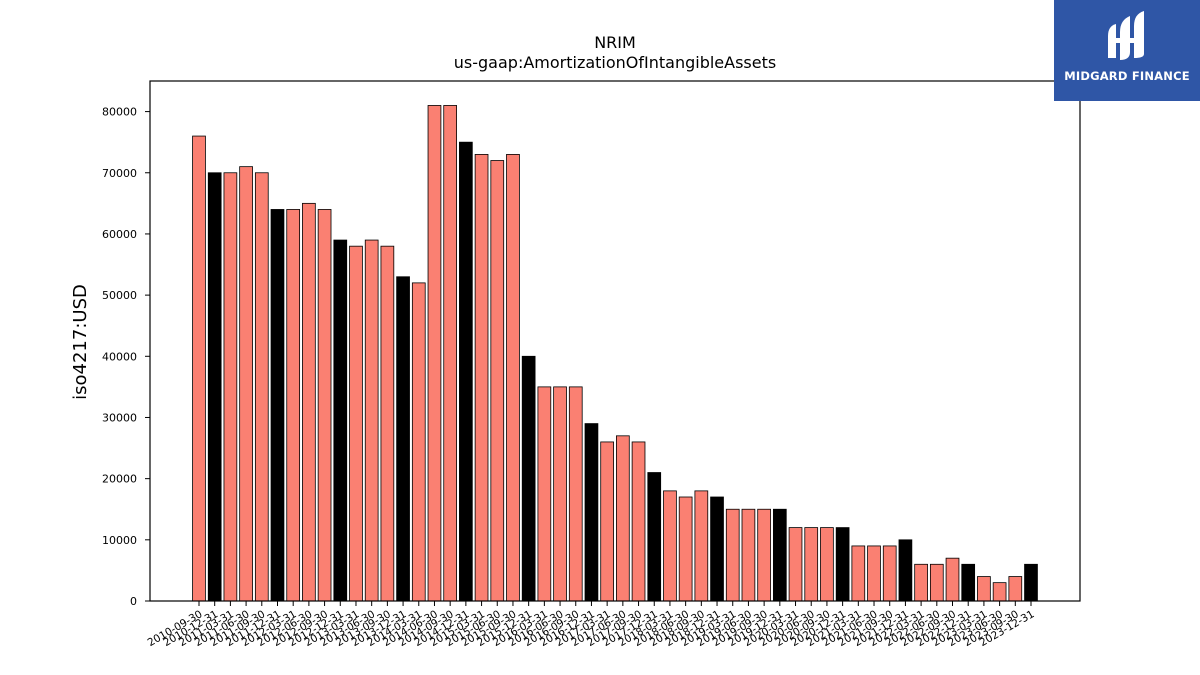 Image resolution: width=1200 pixels, height=675 pixels. Describe the element at coordinates (119, 479) in the screenshot. I see `y-tick-label: 20000` at that location.